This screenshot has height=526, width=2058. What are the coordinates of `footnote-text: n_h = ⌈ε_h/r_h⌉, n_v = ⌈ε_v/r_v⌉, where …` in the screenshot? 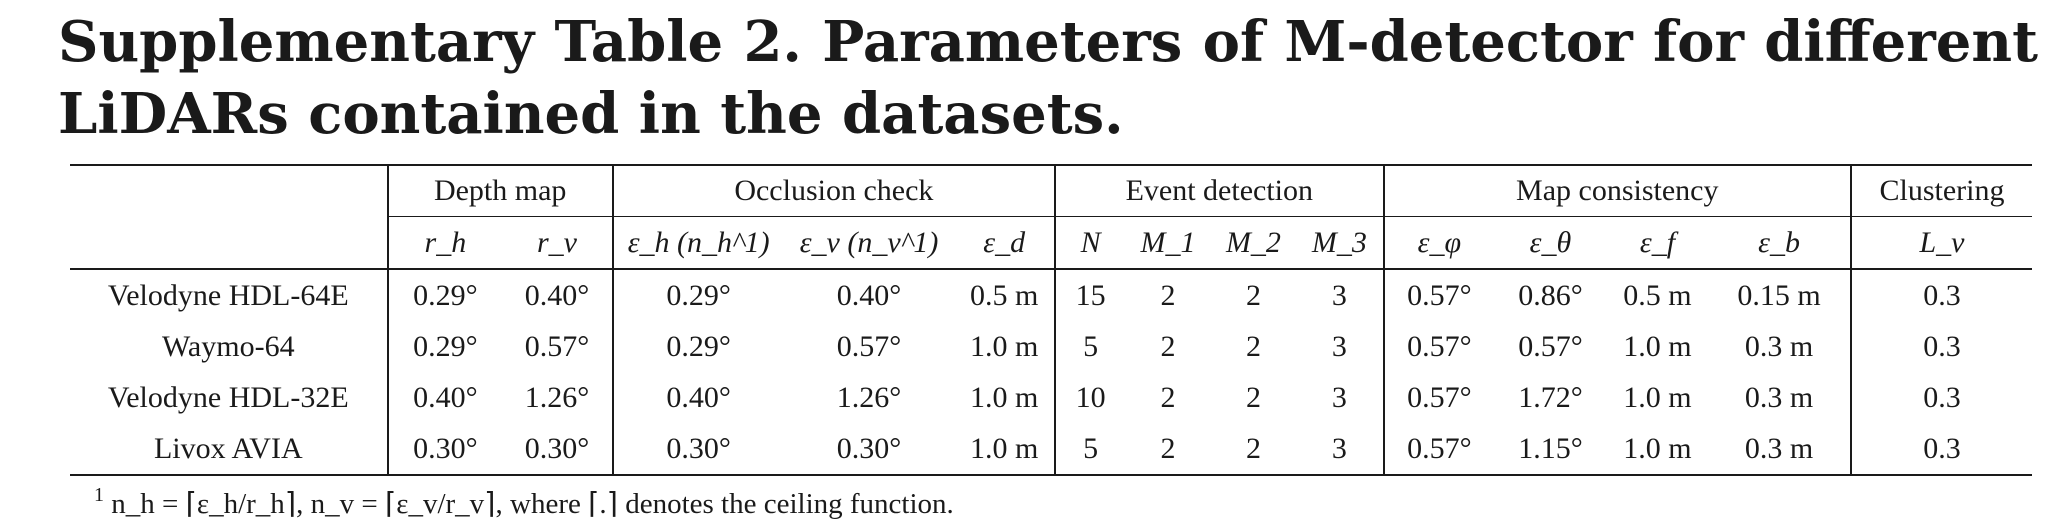 It's located at (532, 504).